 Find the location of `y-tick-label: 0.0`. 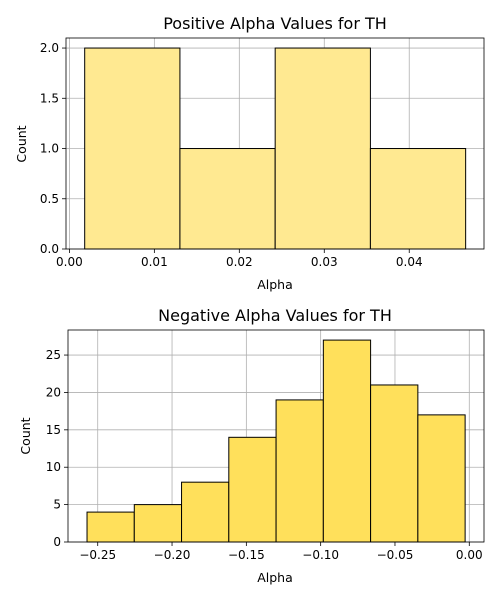

y-tick-label: 0.0 is located at coordinates (49, 249).